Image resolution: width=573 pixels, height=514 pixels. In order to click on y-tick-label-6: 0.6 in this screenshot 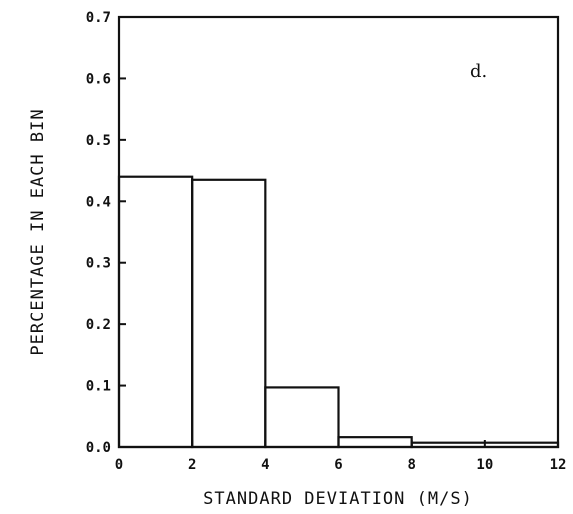, I will do `click(98, 79)`.